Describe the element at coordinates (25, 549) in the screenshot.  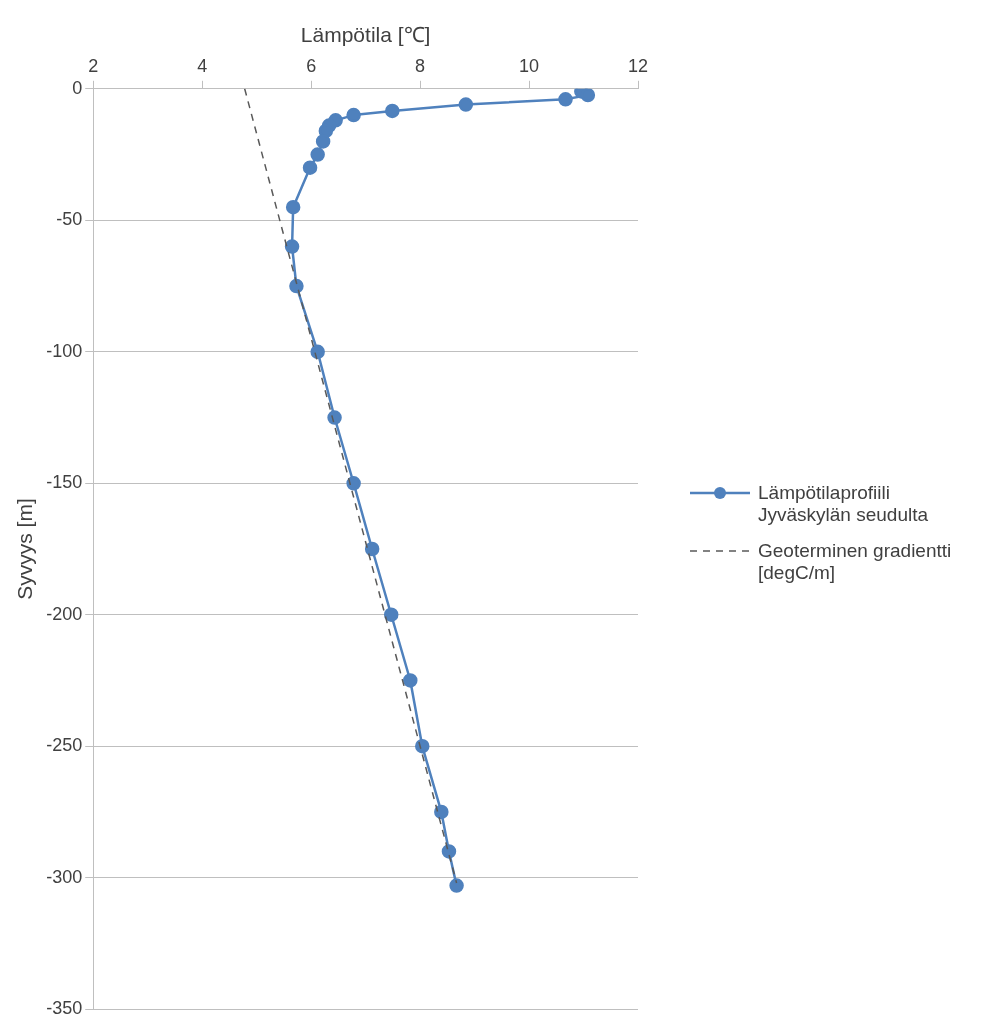
I see `y-axis-title: Syvyys [m]` at that location.